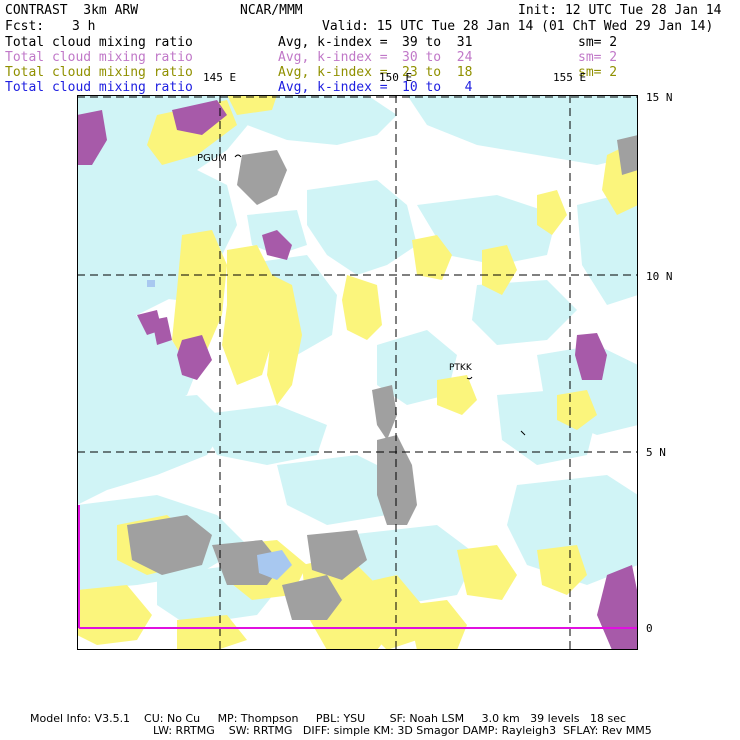 Image resolution: width=740 pixels, height=740 pixels. Describe the element at coordinates (333, 42) in the screenshot. I see `legend-row-1-avg: Avg, k-index =` at that location.